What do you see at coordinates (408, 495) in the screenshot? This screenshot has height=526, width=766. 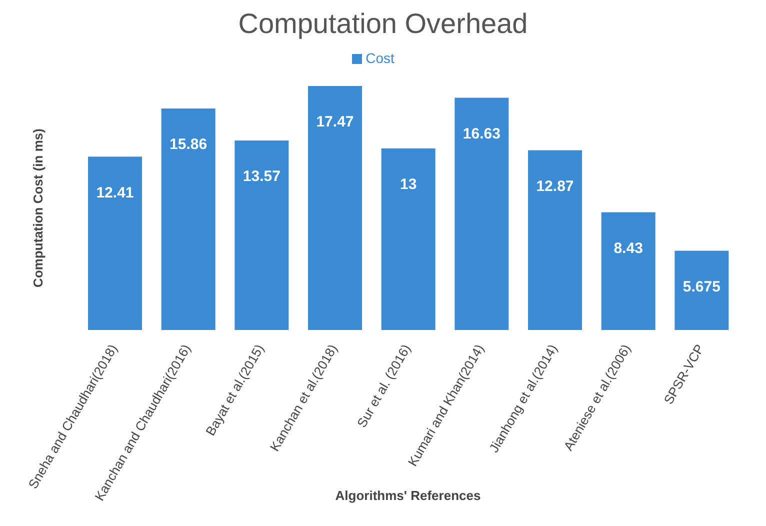 I see `x-axis-title: Algorithms' References` at bounding box center [408, 495].